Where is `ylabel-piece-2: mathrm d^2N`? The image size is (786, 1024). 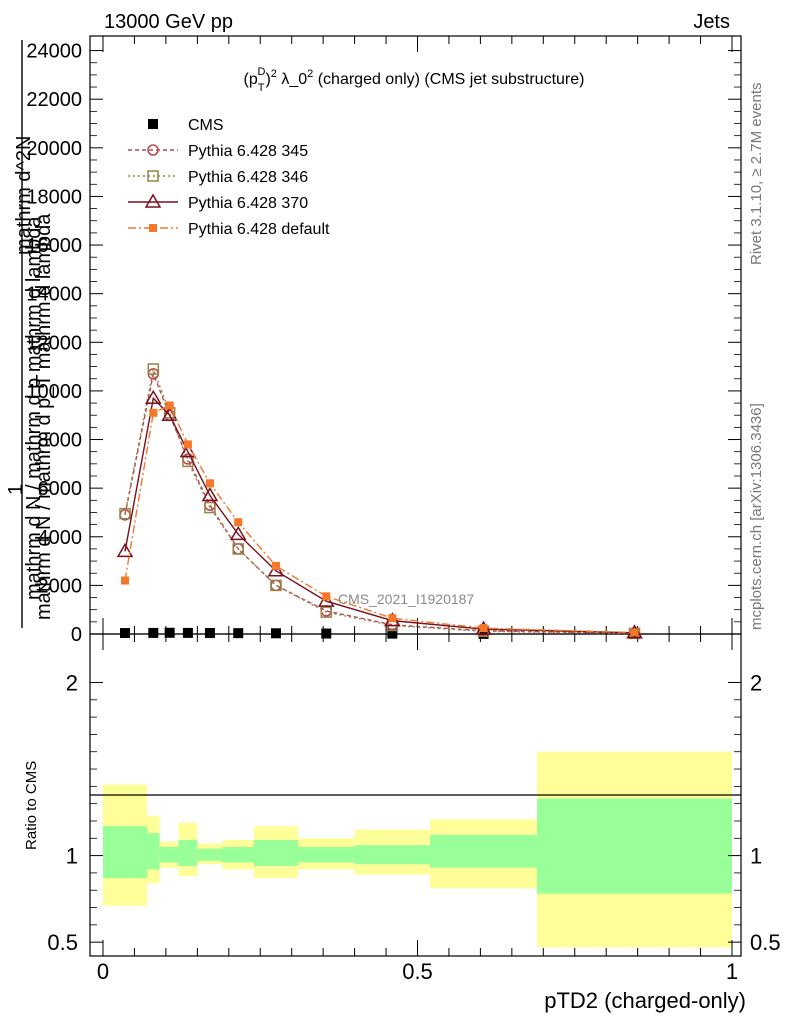 ylabel-piece-2: mathrm d^2N is located at coordinates (24, 195).